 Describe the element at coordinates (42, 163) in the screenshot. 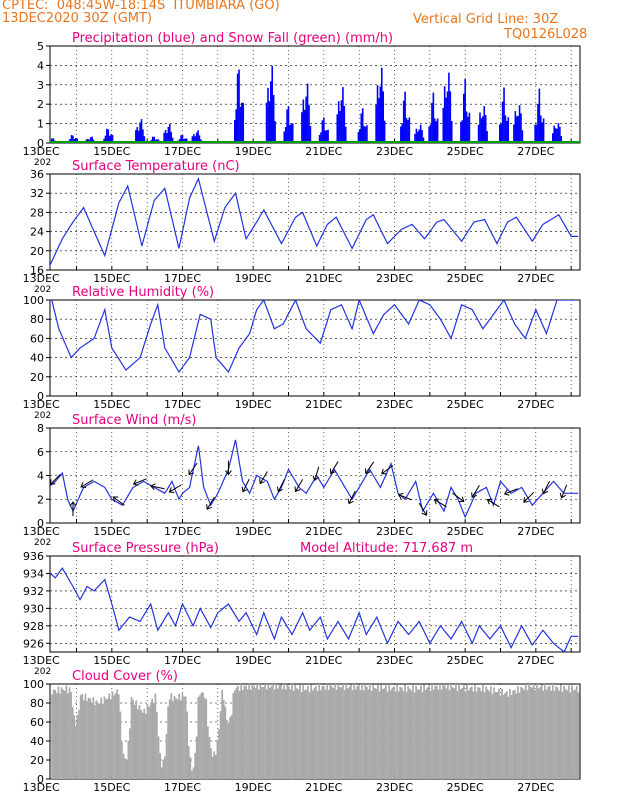

I see `year-label: 202` at that location.